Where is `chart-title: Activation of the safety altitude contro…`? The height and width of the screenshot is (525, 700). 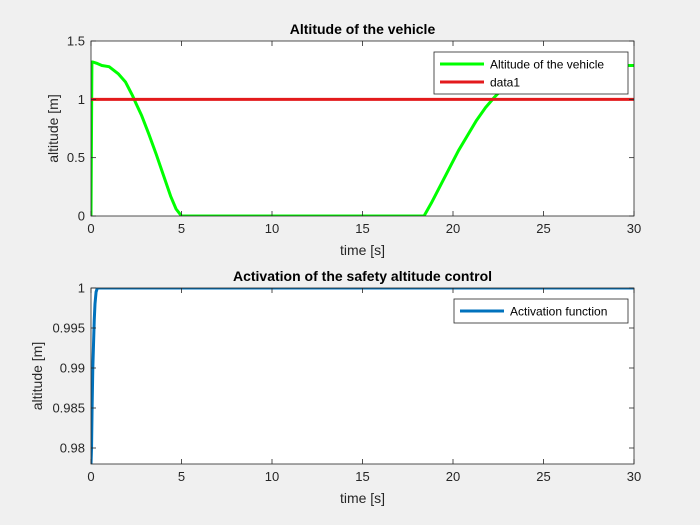
chart-title: Activation of the safety altitude contro… is located at coordinates (362, 276).